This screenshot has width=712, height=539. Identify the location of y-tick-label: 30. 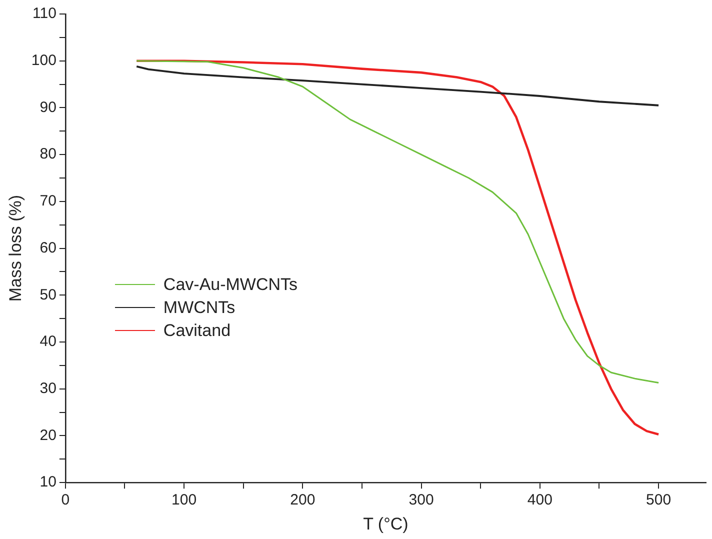
(48, 389).